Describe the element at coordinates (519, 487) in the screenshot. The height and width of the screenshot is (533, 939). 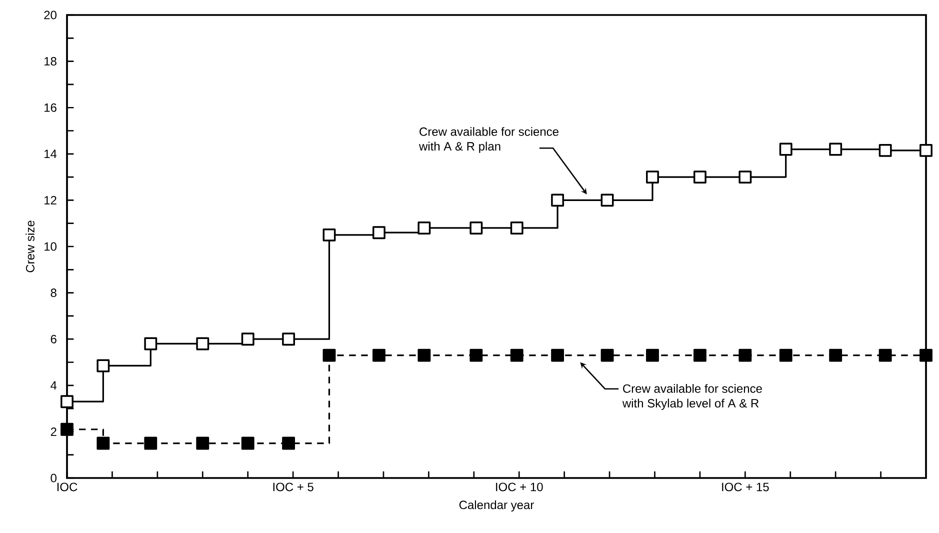
I see `x-tick-label: IOC + 10` at that location.